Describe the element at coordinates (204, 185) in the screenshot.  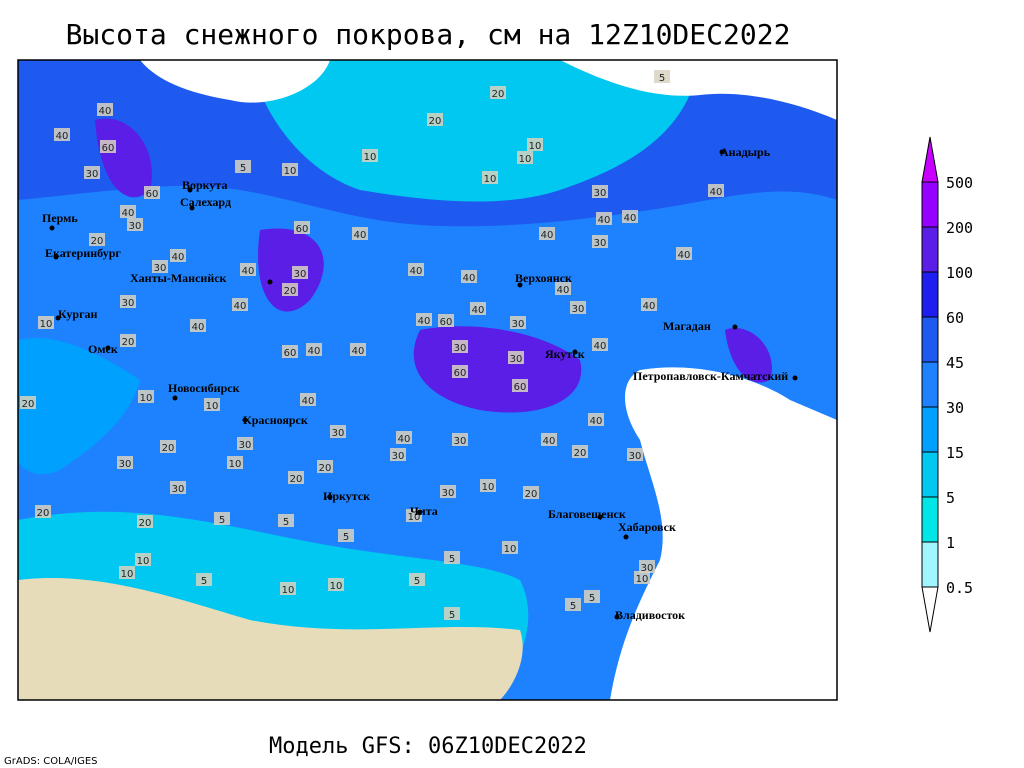
I see `city-label: Воркута` at that location.